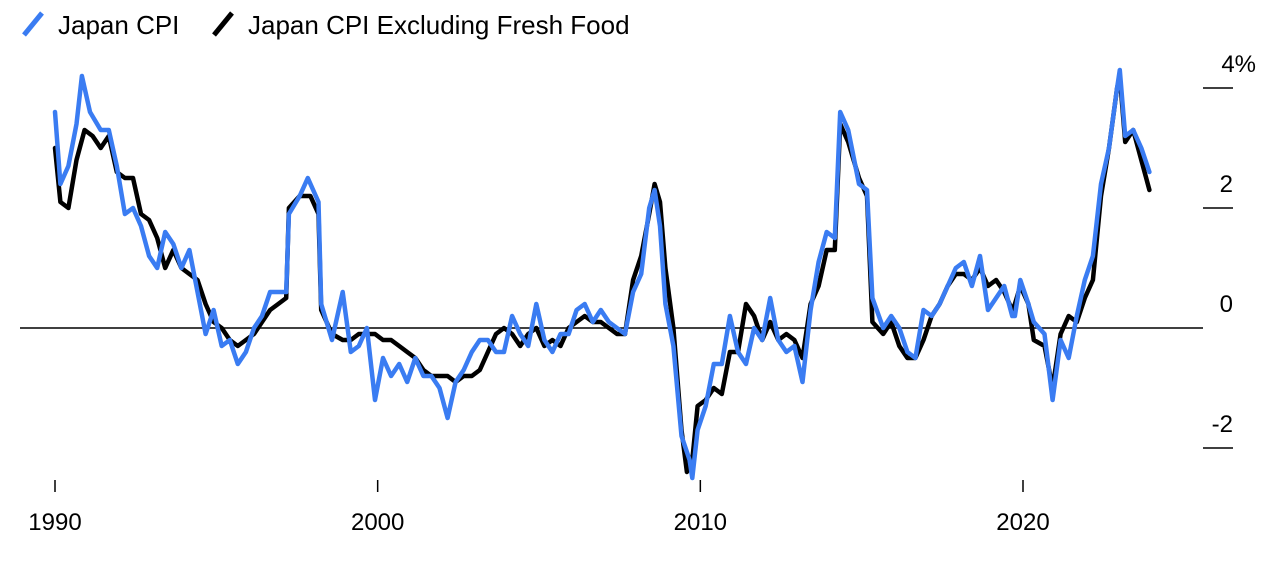  I want to click on y-tick-label-0: 0, so click(1226, 304).